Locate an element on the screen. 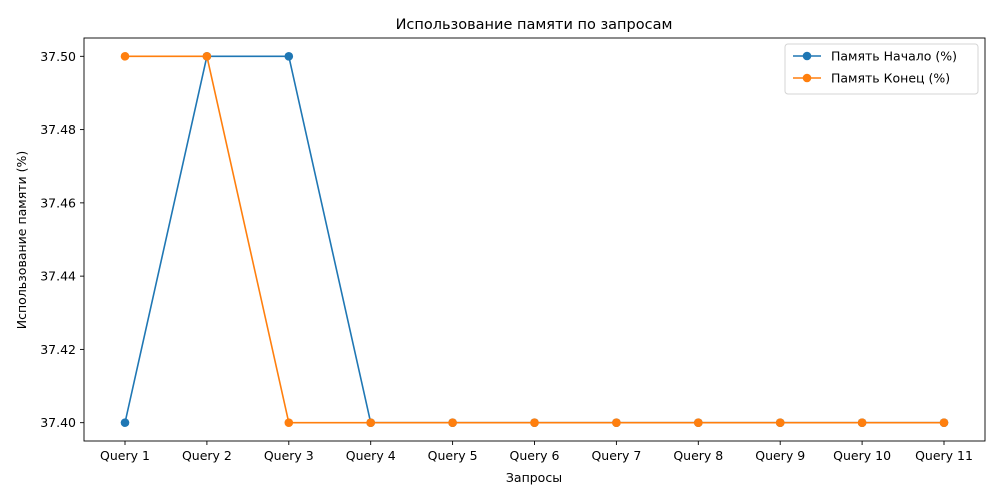 Image resolution: width=1000 pixels, height=500 pixels. y-tick-label: 37.48 is located at coordinates (58, 129).